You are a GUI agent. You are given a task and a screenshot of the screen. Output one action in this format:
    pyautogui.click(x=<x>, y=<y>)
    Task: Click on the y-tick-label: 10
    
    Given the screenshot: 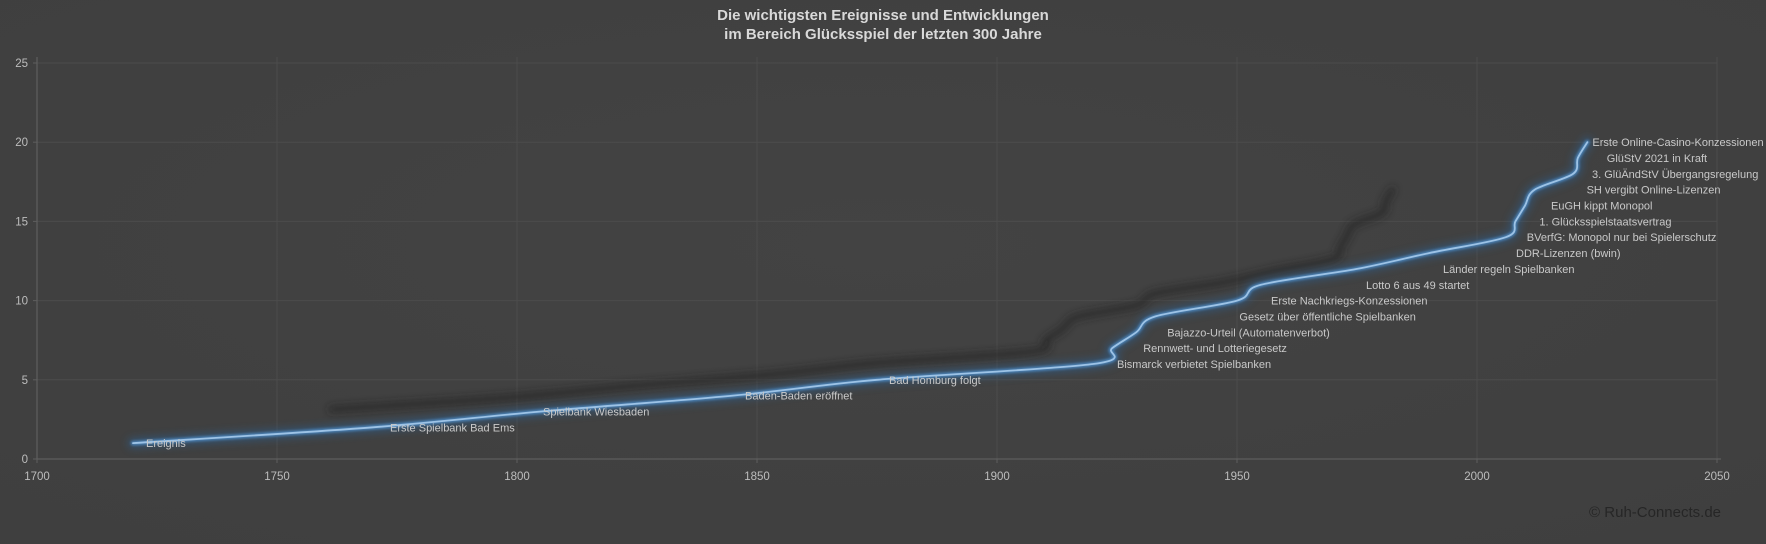 What is the action you would take?
    pyautogui.click(x=21, y=302)
    